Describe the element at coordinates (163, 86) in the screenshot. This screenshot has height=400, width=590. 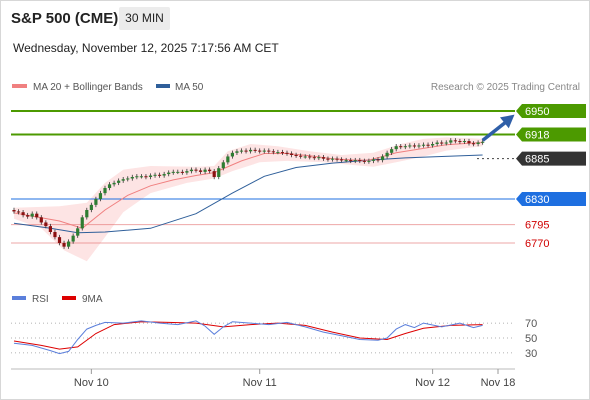
I see `ma50-legend-swatch` at that location.